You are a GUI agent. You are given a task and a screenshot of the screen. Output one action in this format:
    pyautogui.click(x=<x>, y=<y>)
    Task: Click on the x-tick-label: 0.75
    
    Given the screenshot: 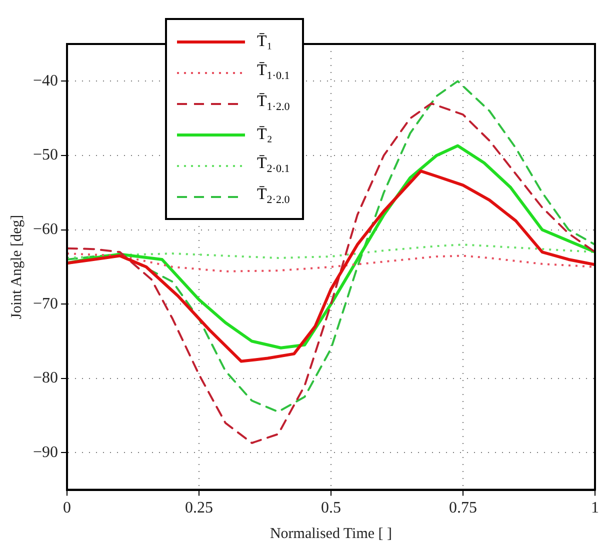 What is the action you would take?
    pyautogui.click(x=463, y=508)
    